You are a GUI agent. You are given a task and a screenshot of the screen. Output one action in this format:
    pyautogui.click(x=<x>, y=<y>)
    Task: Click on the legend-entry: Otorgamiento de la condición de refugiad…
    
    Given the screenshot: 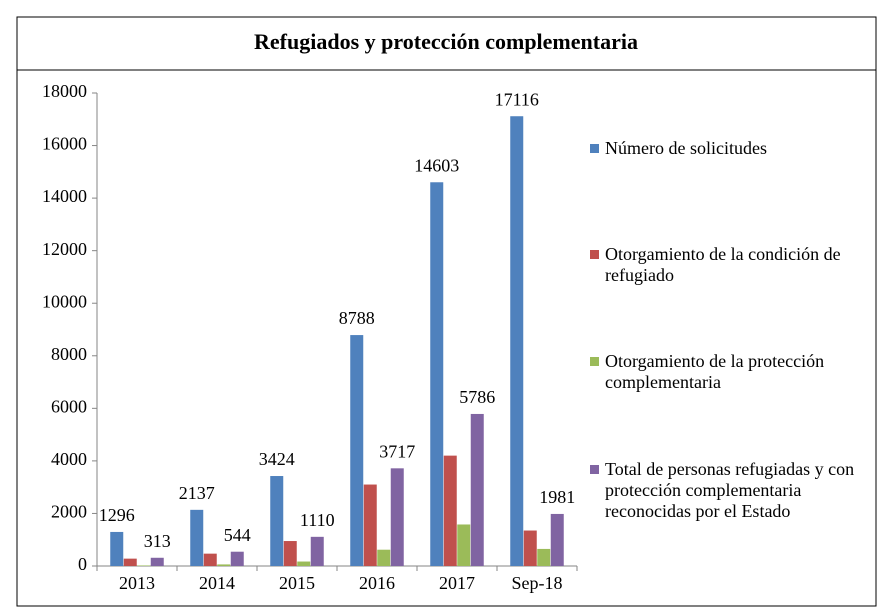 What is the action you would take?
    pyautogui.click(x=730, y=265)
    